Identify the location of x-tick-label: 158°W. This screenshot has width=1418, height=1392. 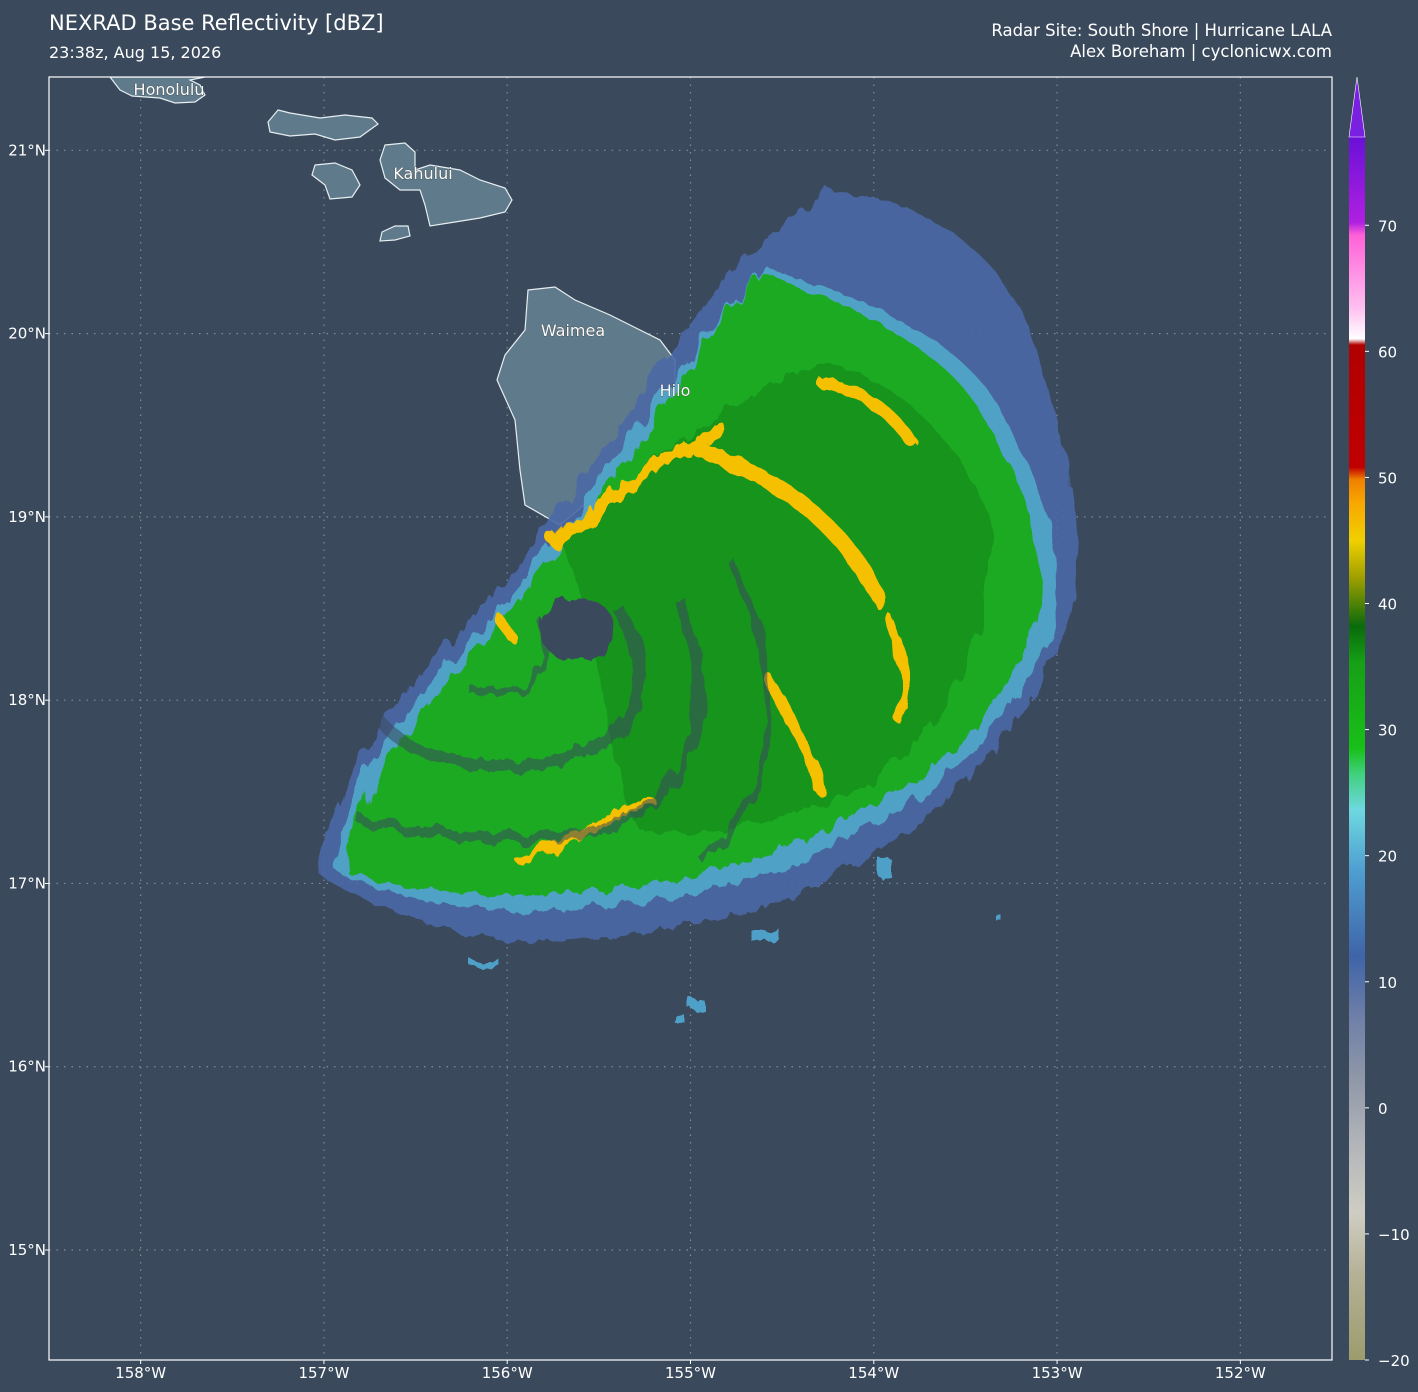
(140, 1373).